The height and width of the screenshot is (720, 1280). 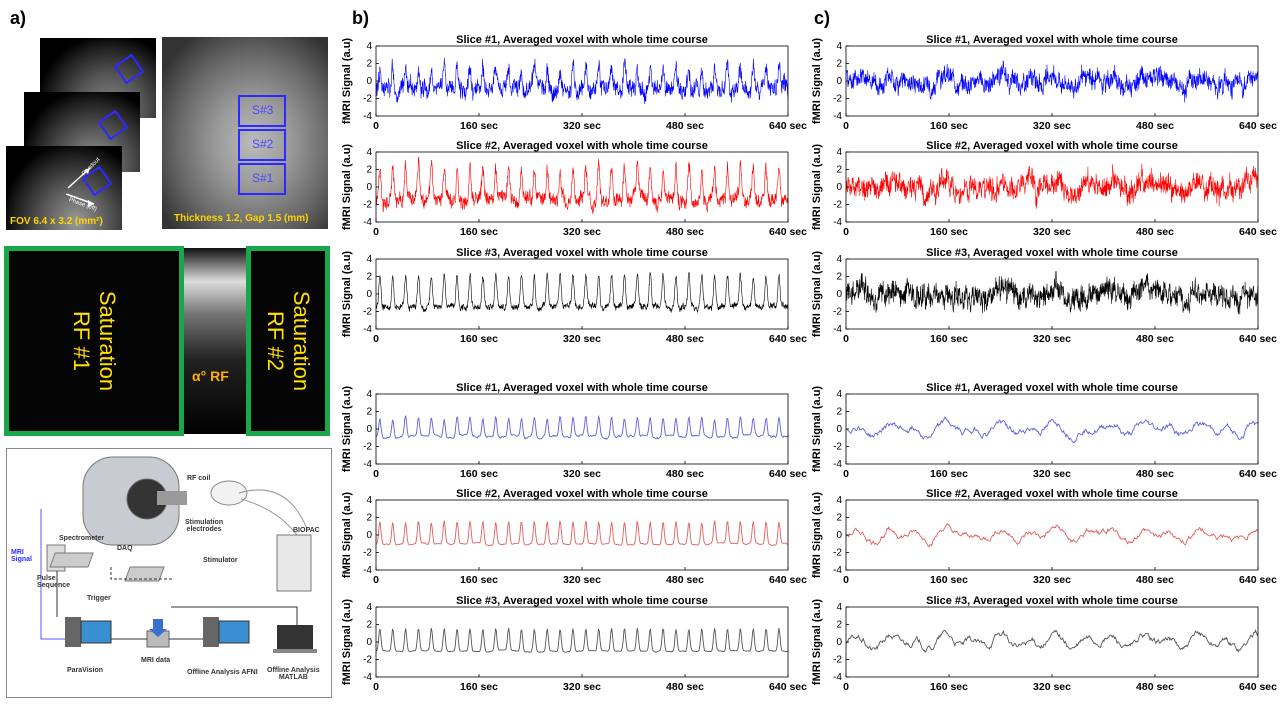 What do you see at coordinates (99, 598) in the screenshot?
I see `trigger-label: Trigger` at bounding box center [99, 598].